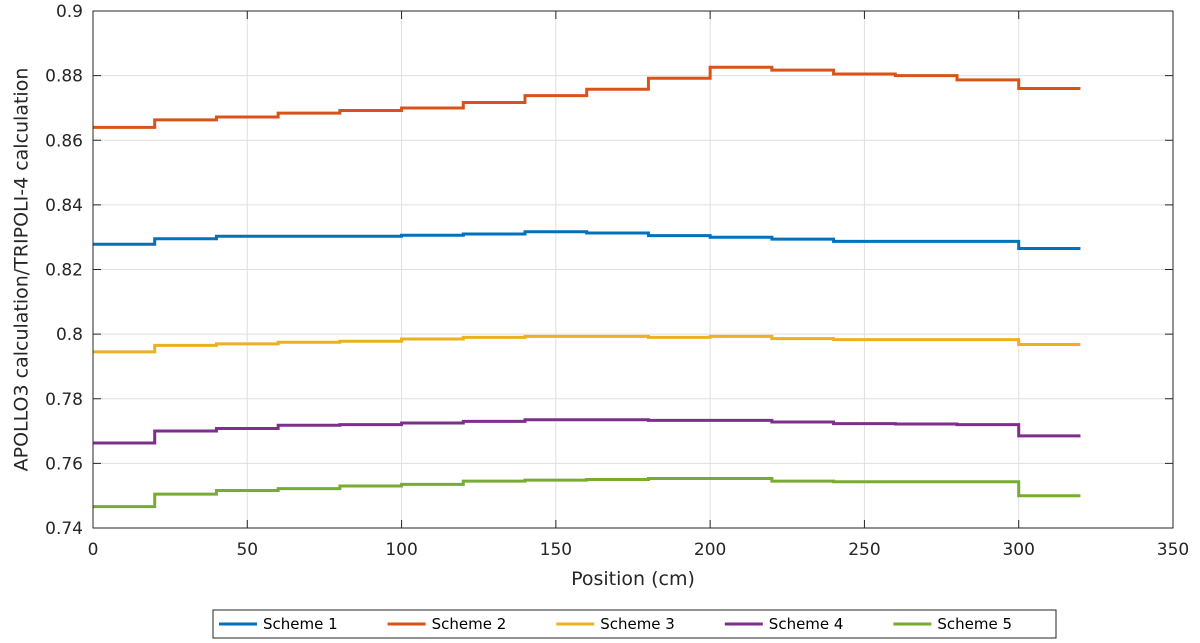 This screenshot has width=1200, height=643. What do you see at coordinates (64, 271) in the screenshot?
I see `y-tick-label: 0.82` at bounding box center [64, 271].